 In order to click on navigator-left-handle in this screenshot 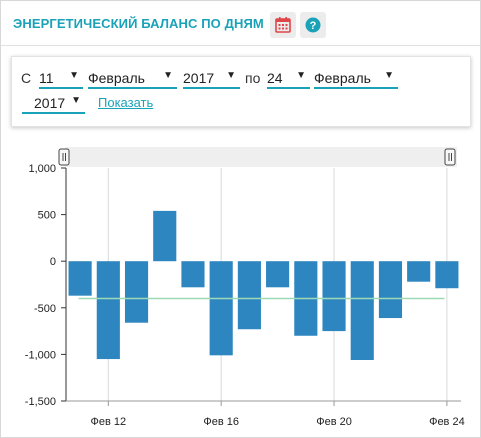, I will do `click(64, 157)`.